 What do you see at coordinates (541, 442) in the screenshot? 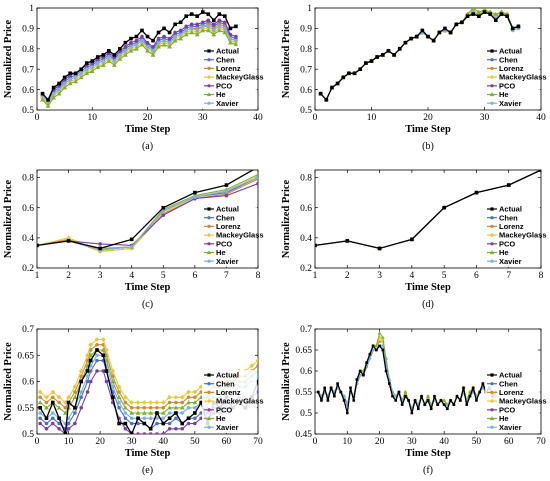
I see `x-tick-label: 70` at bounding box center [541, 442].